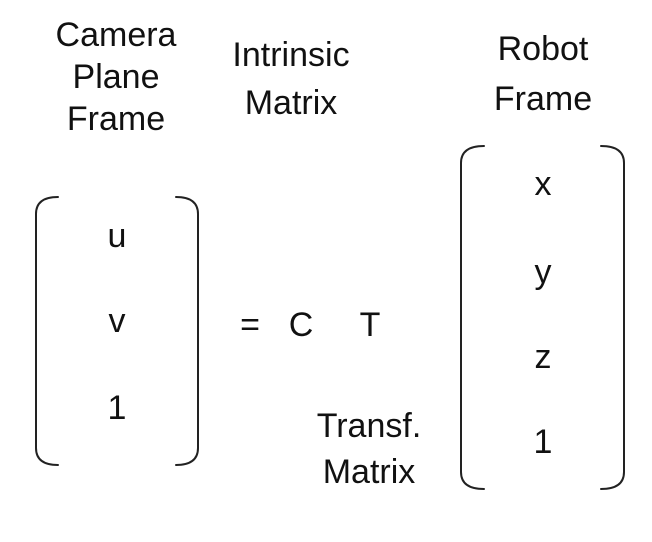 The image size is (652, 542). I want to click on intrinsic-symbol-c: C, so click(301, 325).